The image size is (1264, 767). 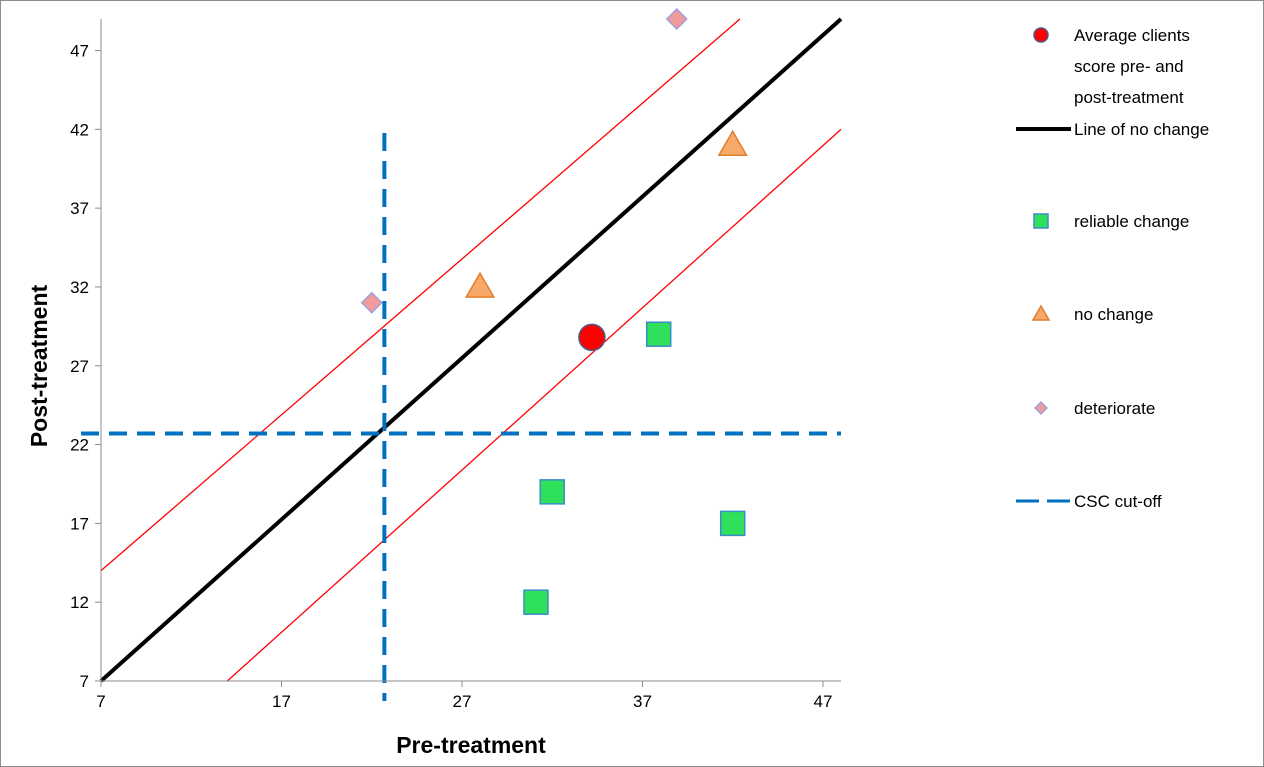 I want to click on y-tick-label: 27, so click(x=79, y=366).